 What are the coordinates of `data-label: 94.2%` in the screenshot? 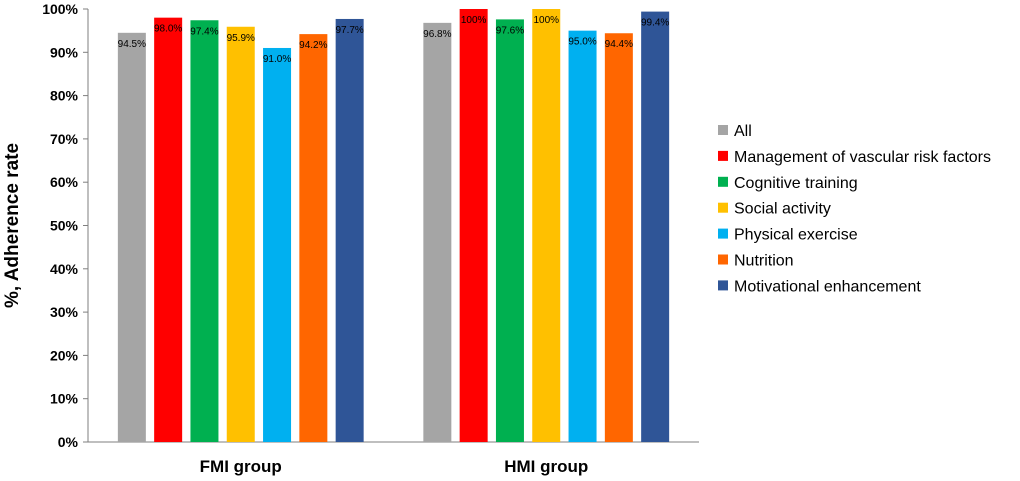 It's located at (313, 45).